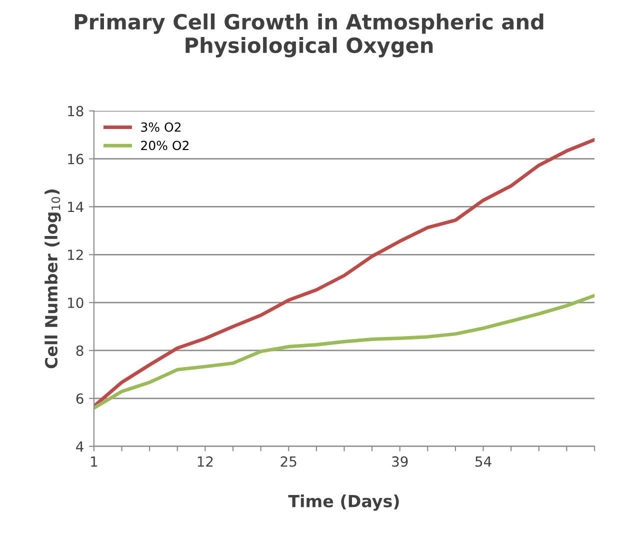 This screenshot has width=618, height=541. What do you see at coordinates (205, 461) in the screenshot?
I see `x-tick-label: 12` at bounding box center [205, 461].